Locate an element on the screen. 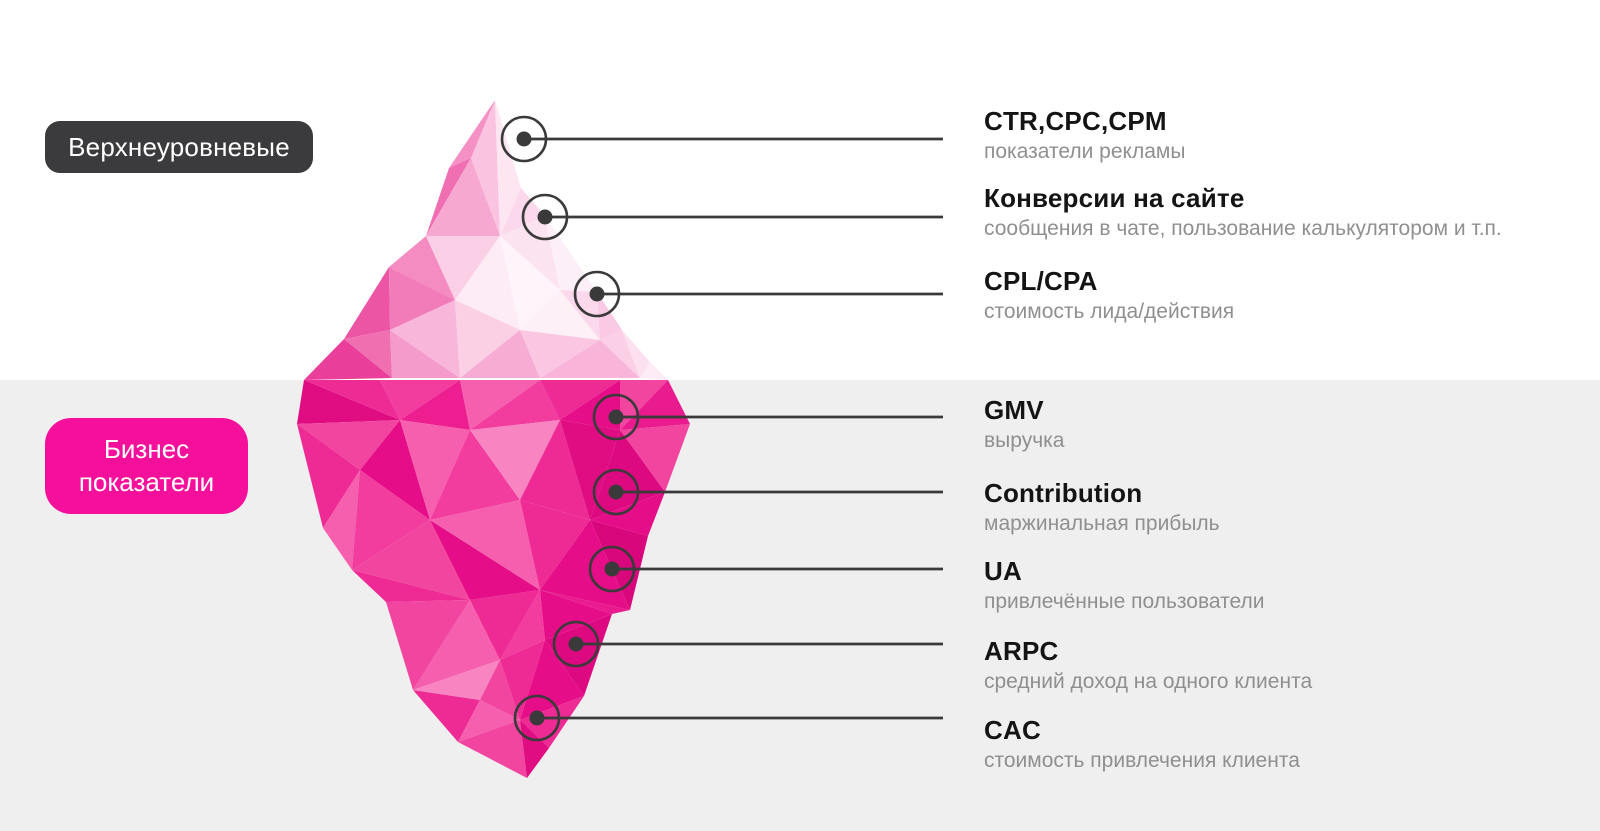 The image size is (1600, 831). metric-label-block: ARPC средний доход на одного клиента is located at coordinates (1148, 665).